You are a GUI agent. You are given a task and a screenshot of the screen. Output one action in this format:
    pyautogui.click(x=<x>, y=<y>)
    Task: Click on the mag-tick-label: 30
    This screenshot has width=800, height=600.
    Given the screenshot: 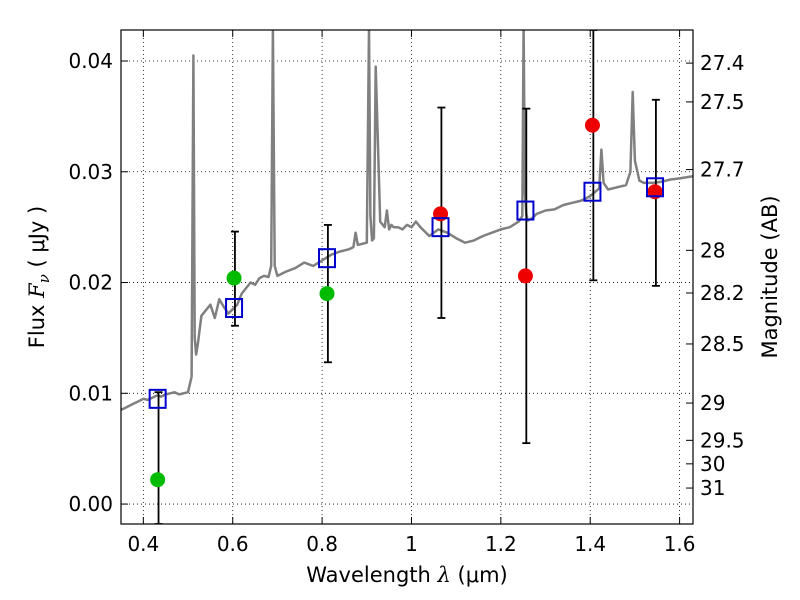 What is the action you would take?
    pyautogui.click(x=712, y=464)
    